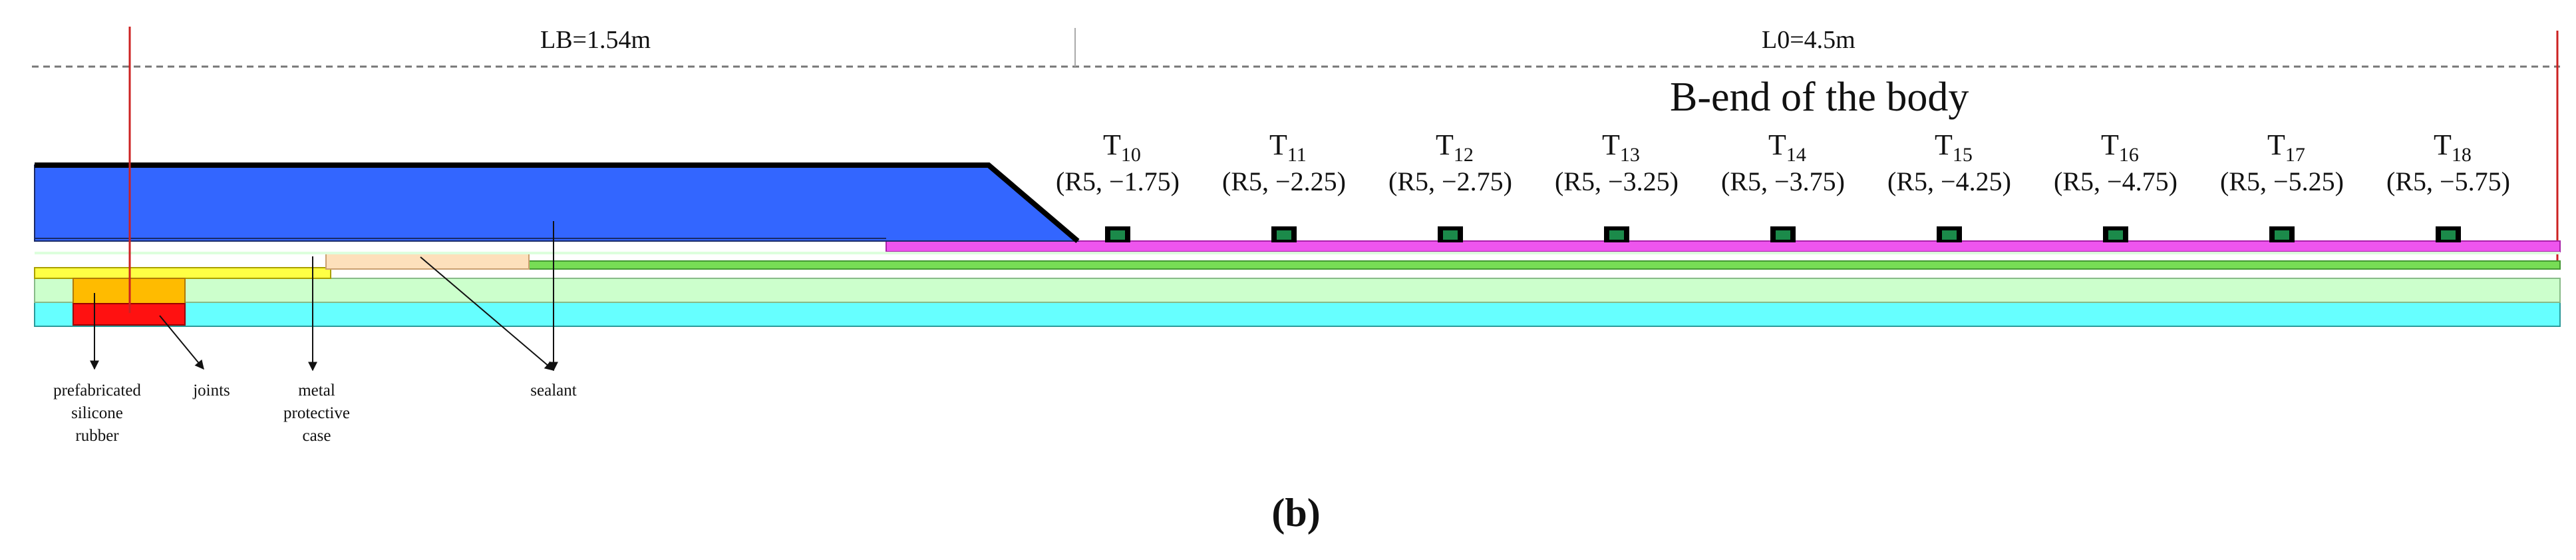  Describe the element at coordinates (1297, 290) in the screenshot. I see `pale-green-layer` at that location.